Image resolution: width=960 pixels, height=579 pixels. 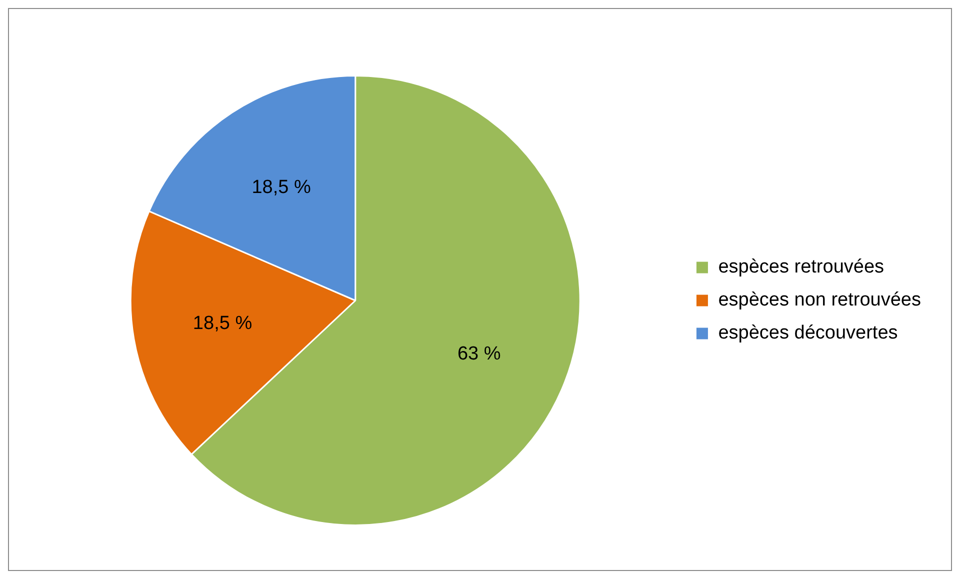 I want to click on legend-label: espèces découvertes, so click(x=808, y=333).